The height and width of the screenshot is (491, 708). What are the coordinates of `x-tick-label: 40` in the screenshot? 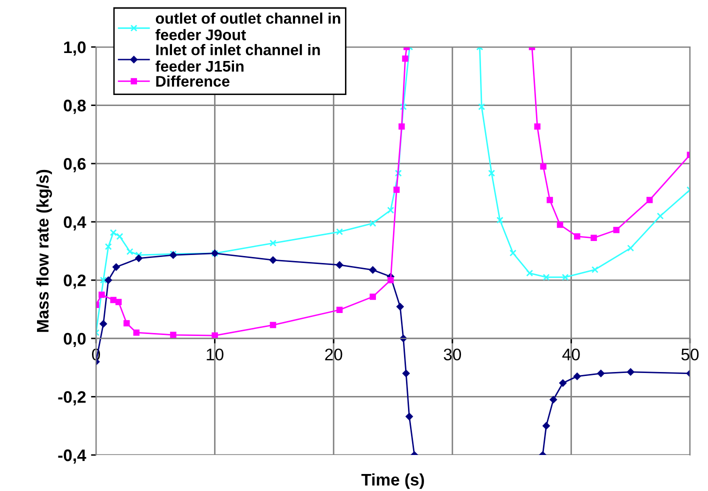 It's located at (571, 354).